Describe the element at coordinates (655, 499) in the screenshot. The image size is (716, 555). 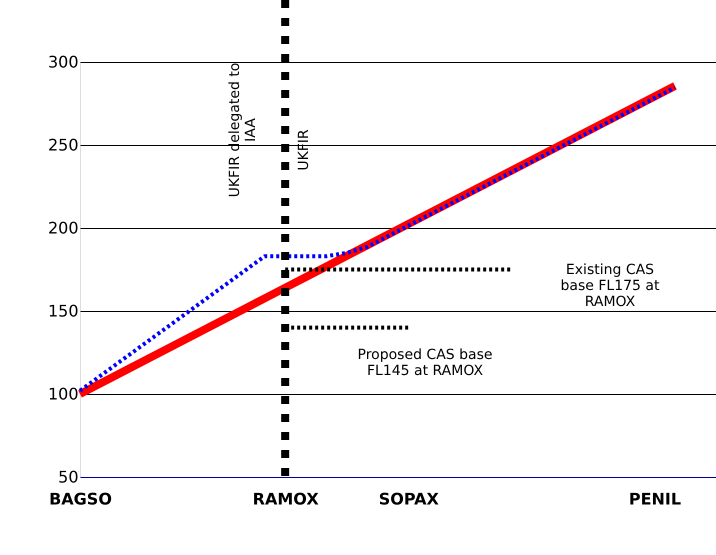
I see `x-tick-label: PENIL` at that location.